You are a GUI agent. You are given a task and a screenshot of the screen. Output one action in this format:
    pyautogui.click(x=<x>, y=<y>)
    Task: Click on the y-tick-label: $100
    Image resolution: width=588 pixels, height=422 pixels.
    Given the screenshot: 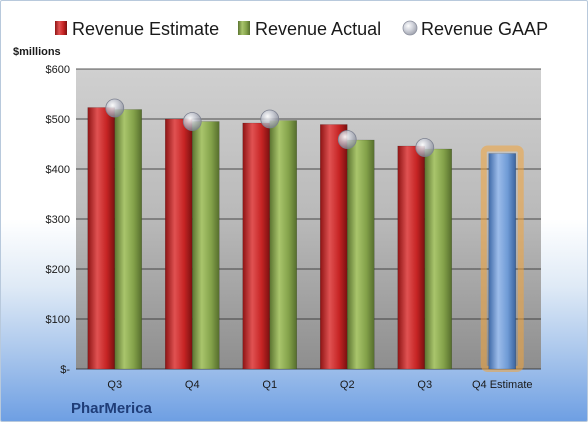 What is the action you would take?
    pyautogui.click(x=58, y=320)
    